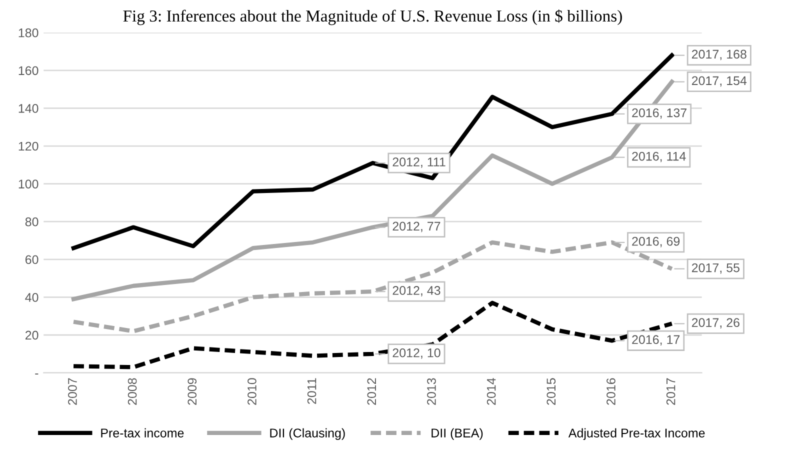 This screenshot has width=793, height=466. I want to click on annotation: 2016, 69, so click(656, 242).